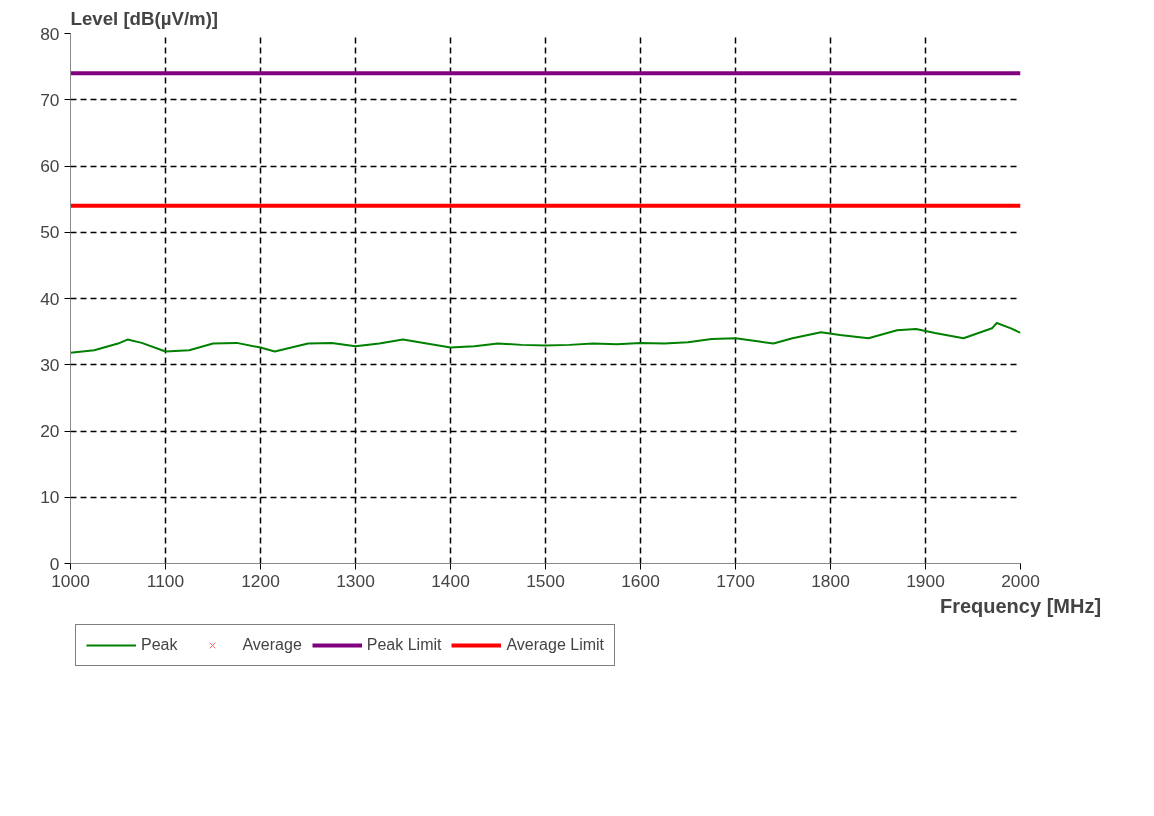 This screenshot has height=816, width=1154. I want to click on y-tick-label: 20, so click(50, 431).